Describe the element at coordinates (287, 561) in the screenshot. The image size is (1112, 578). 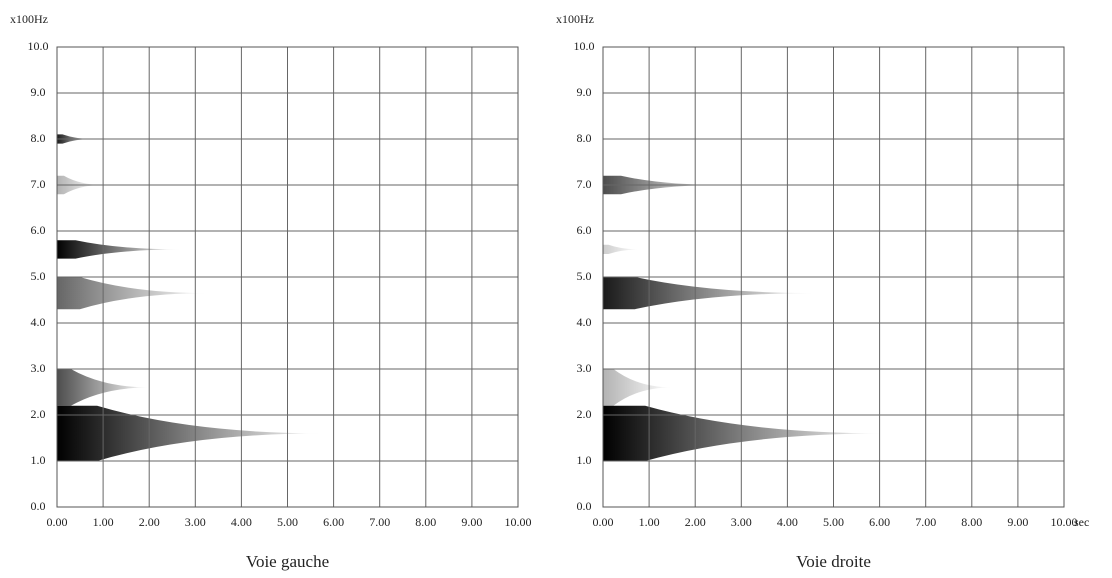
I see `caption: Voie gauche` at that location.